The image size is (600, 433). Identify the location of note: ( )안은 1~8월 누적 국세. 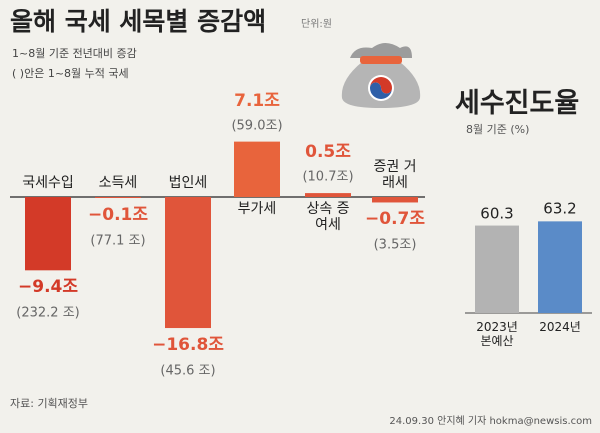
(70, 73).